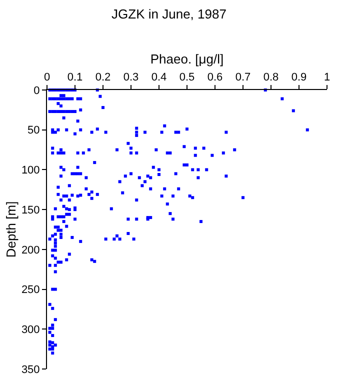 This screenshot has width=338, height=384. Describe the element at coordinates (30, 370) in the screenshot. I see `y-tick-label: 350` at that location.